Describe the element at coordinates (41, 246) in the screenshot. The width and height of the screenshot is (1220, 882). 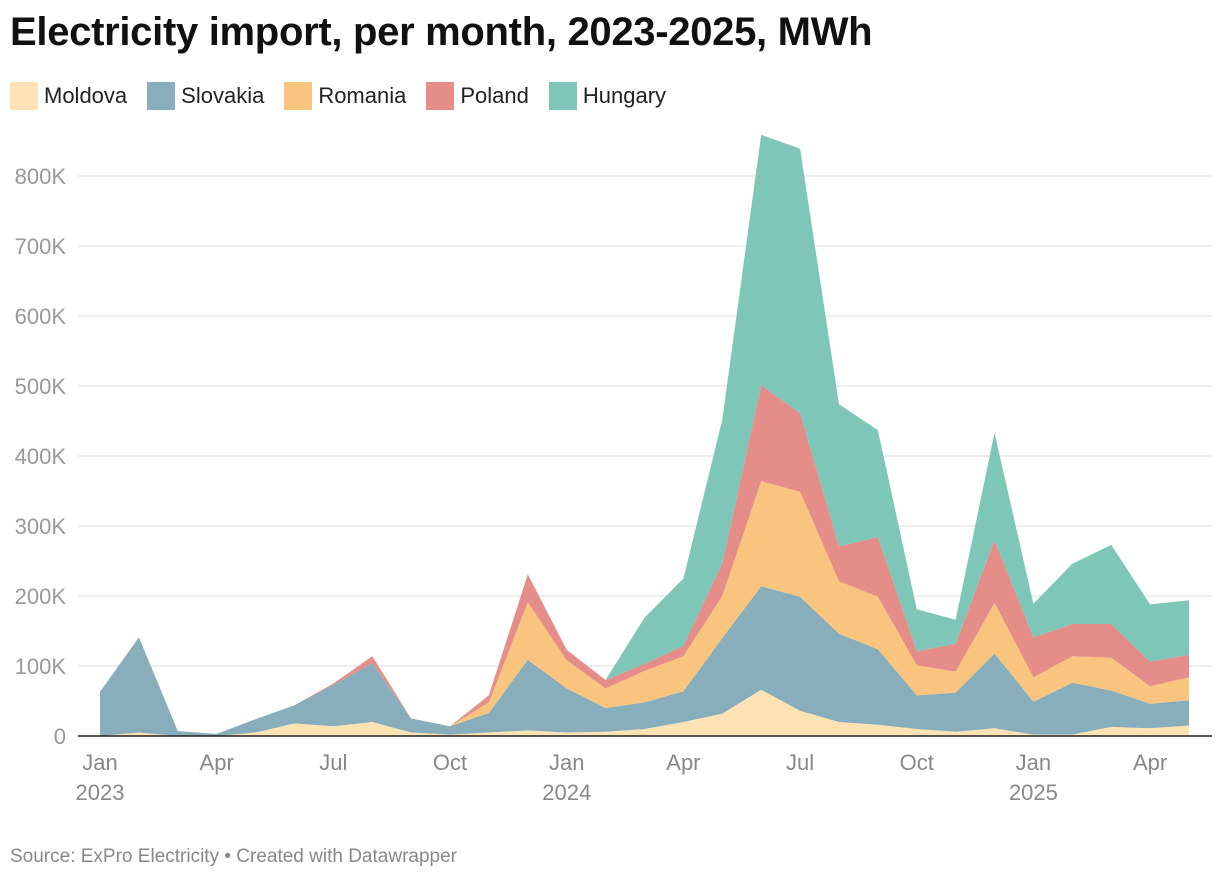
I see `y-tick-label: 700K` at that location.